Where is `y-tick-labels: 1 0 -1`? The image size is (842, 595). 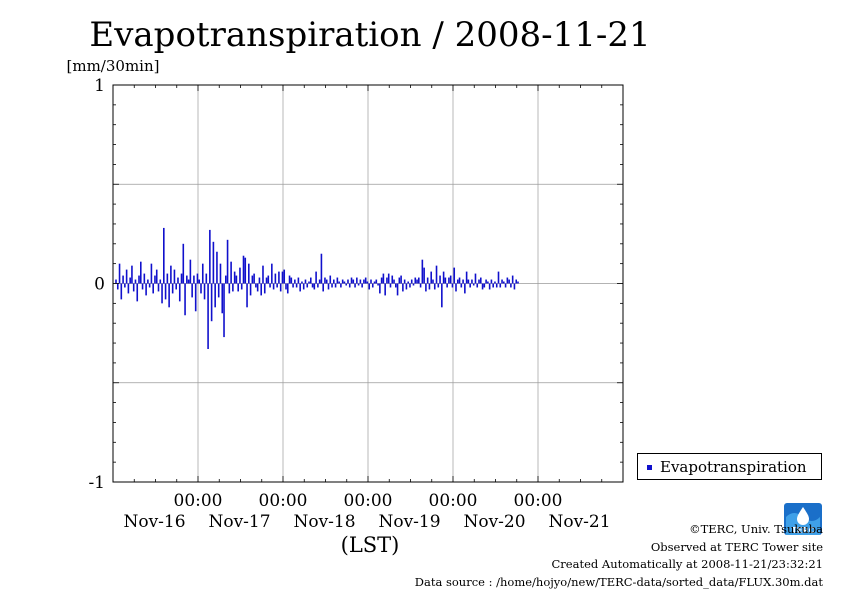 y-tick-labels: 1 0 -1 is located at coordinates (96, 284).